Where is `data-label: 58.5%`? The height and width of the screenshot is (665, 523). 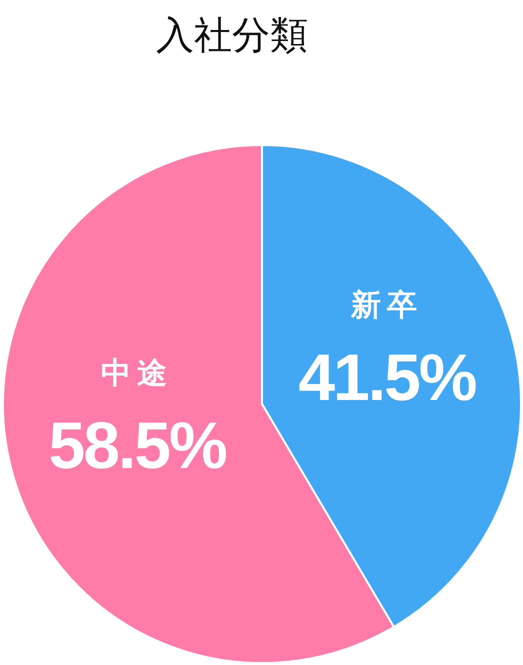
data-label: 58.5% is located at coordinates (137, 445).